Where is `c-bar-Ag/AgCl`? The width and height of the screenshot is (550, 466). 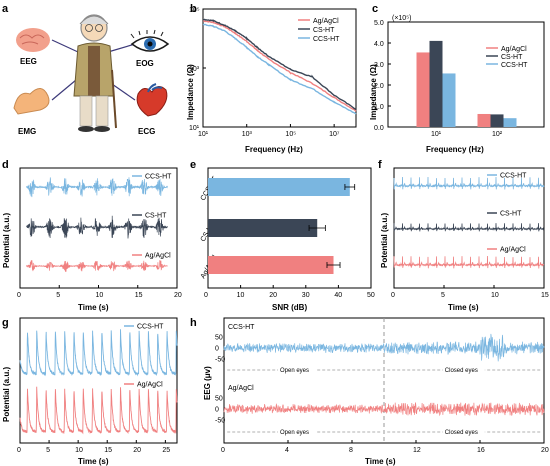
c-bar-Ag/AgCl is located at coordinates (484, 120).